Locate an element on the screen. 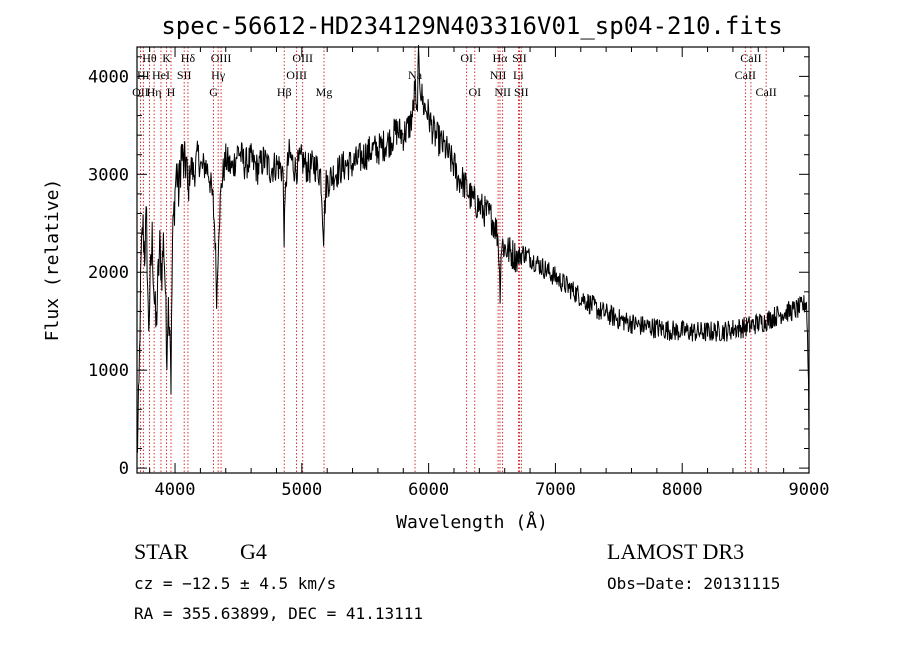  object-subclass: G4 is located at coordinates (253, 551).